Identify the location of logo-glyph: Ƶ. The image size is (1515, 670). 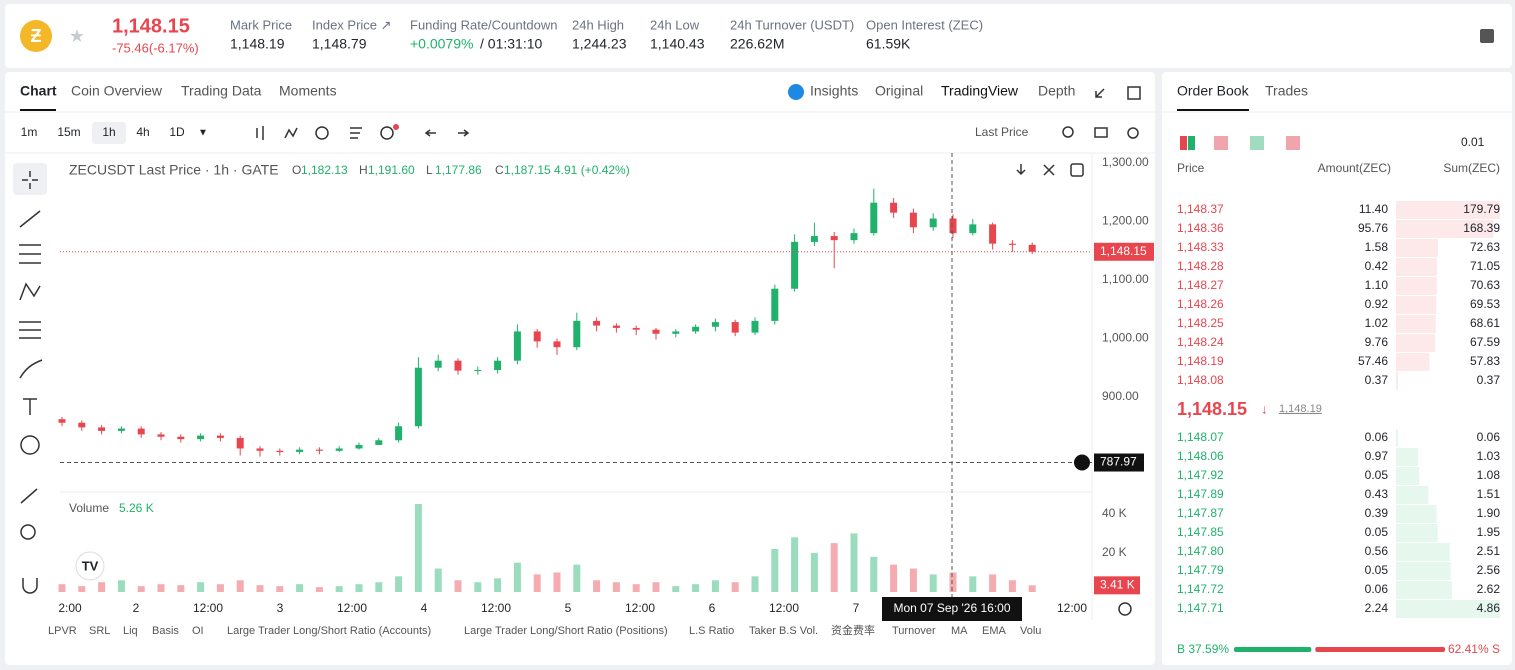
(36, 36).